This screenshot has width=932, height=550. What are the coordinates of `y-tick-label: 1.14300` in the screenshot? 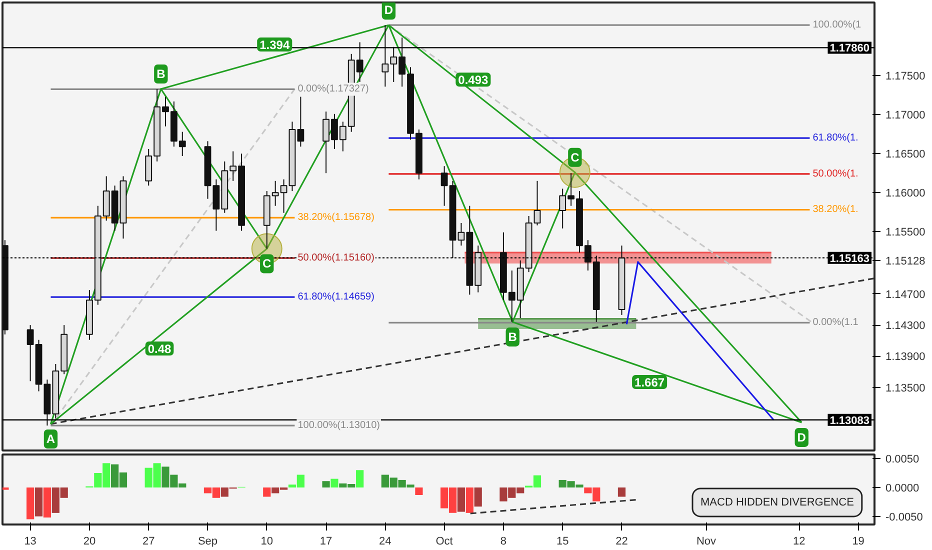 It's located at (906, 326).